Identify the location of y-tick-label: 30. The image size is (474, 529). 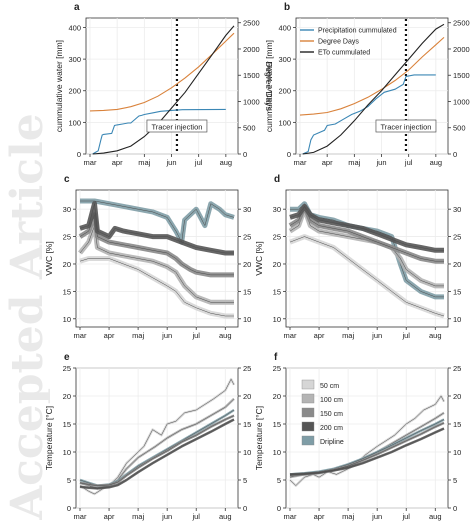
(67, 209).